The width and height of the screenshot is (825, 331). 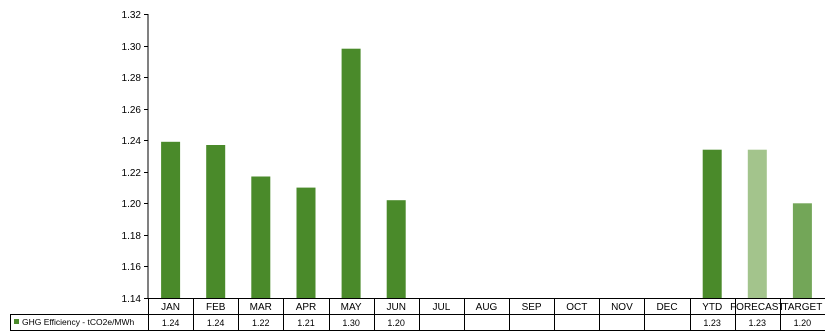 I want to click on data-label-feb: 1.24, so click(x=216, y=323).